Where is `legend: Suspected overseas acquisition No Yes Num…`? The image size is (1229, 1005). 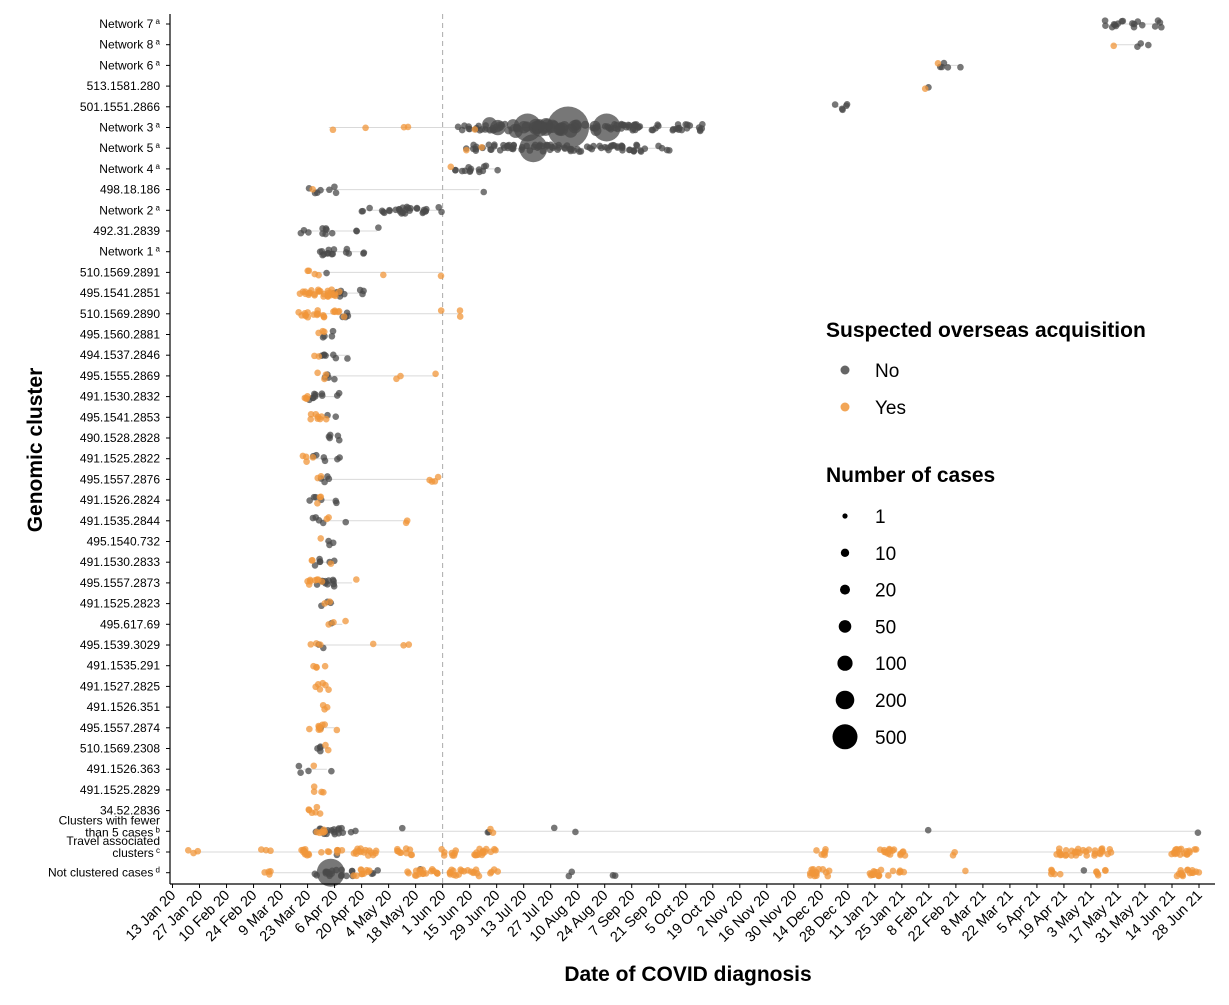 legend: Suspected overseas acquisition No Yes Num… is located at coordinates (986, 534).